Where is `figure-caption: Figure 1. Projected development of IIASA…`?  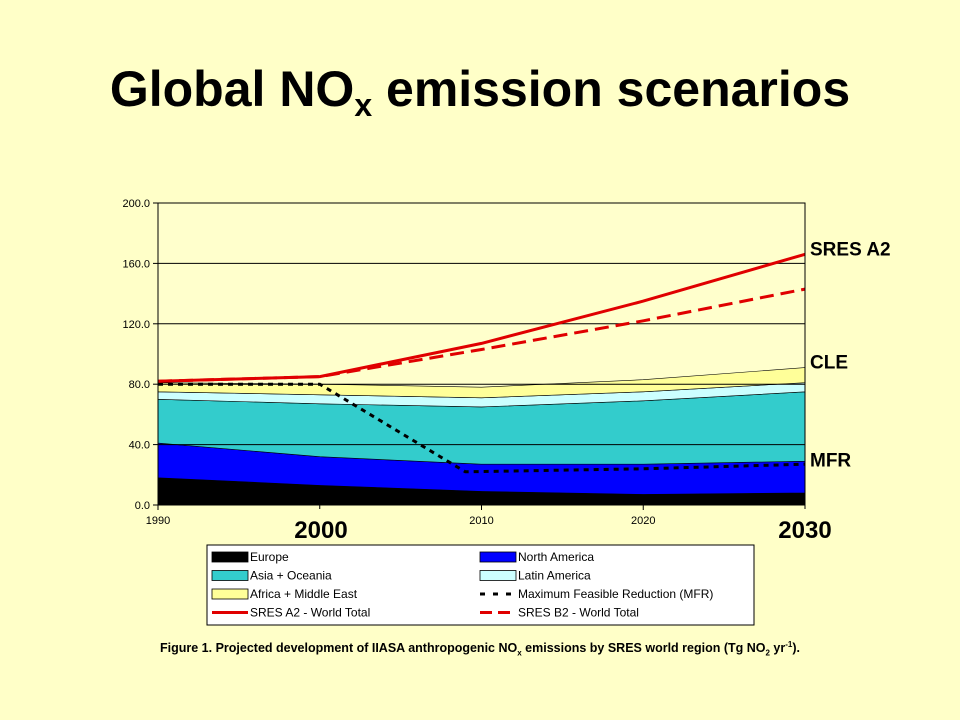
figure-caption: Figure 1. Projected development of IIASA… is located at coordinates (480, 649).